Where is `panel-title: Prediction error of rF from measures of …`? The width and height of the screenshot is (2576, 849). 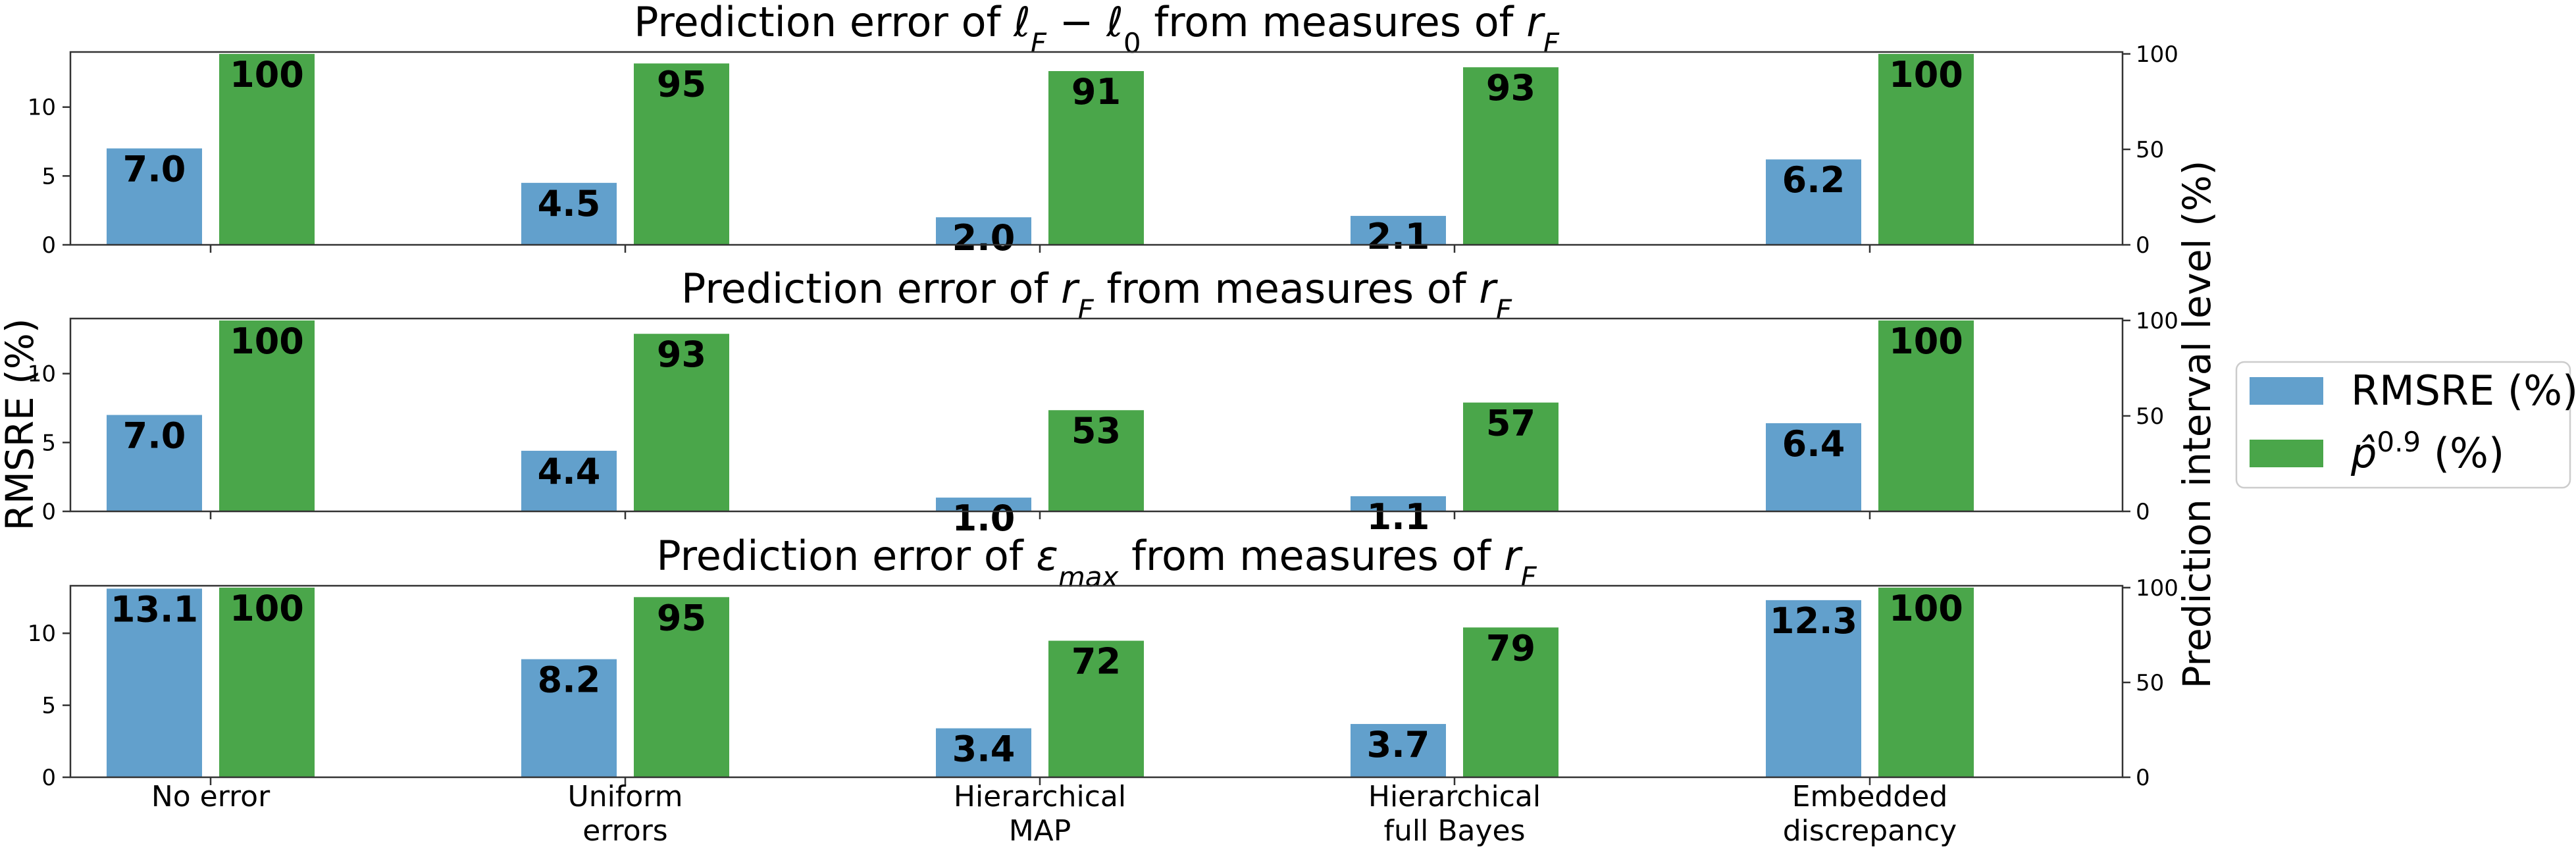
panel-title: Prediction error of rF from measures of … is located at coordinates (1096, 295).